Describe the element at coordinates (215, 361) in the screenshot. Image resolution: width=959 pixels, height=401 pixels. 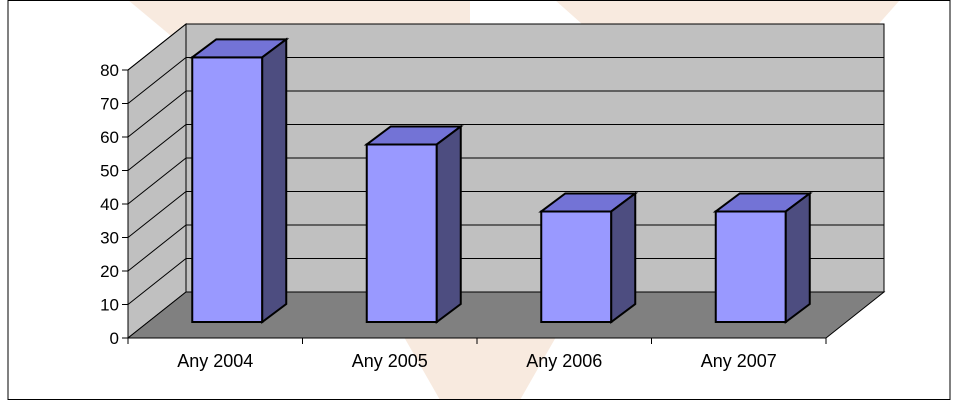
I see `x-category-label: Any 2004` at that location.